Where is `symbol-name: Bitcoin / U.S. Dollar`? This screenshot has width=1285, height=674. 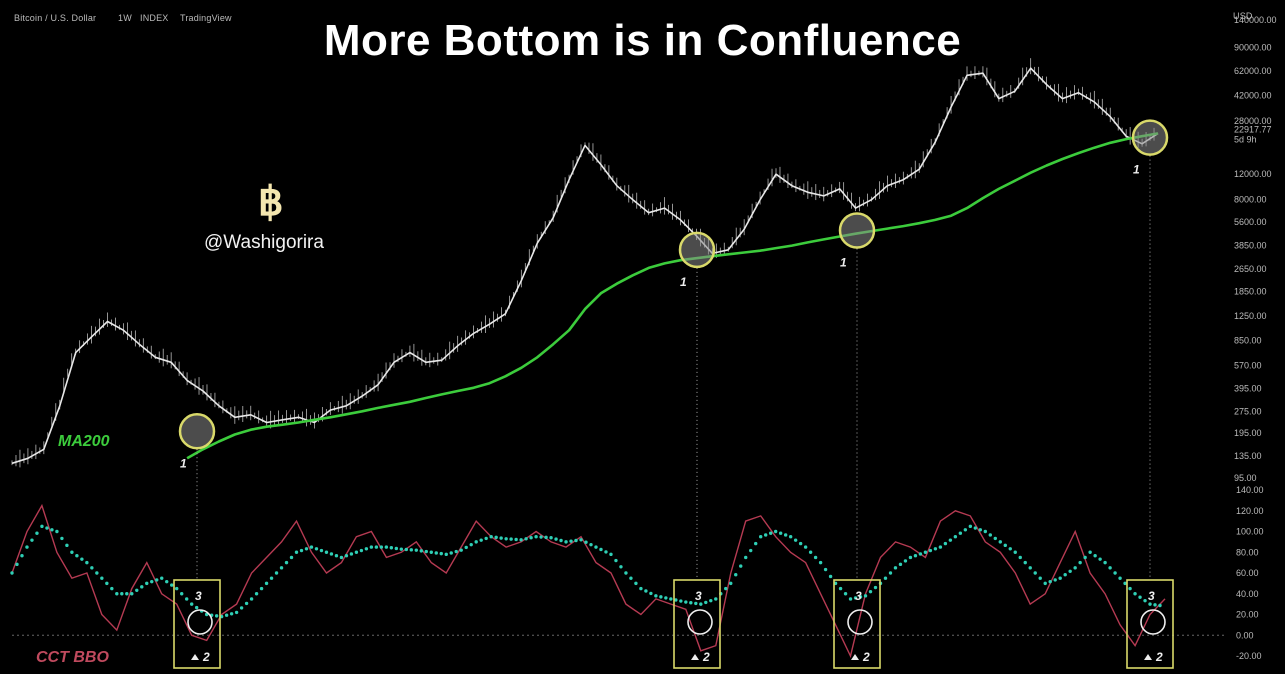 symbol-name: Bitcoin / U.S. Dollar is located at coordinates (55, 18).